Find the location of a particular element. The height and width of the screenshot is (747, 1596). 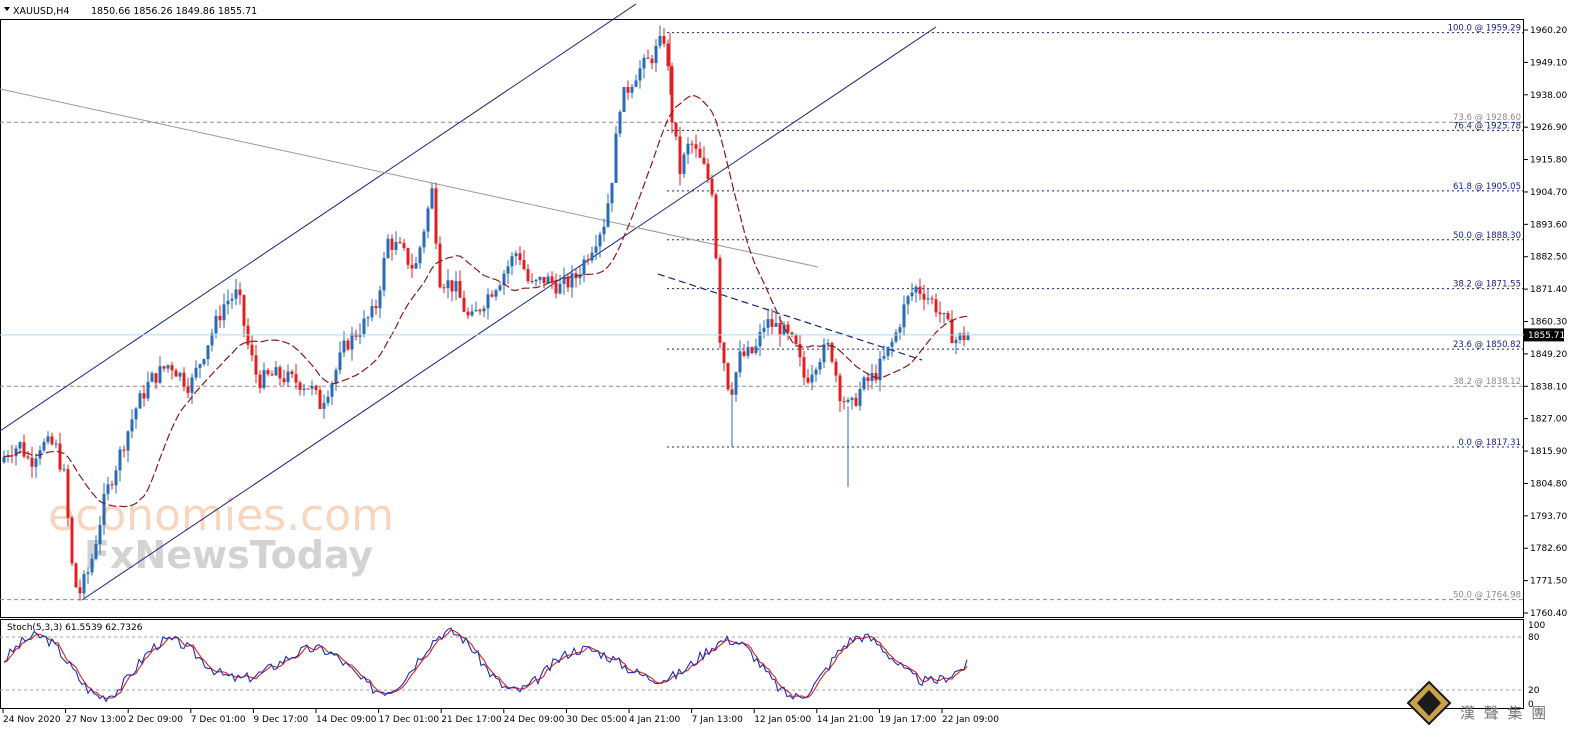

price-tick-label: 1815.90 is located at coordinates (1548, 452).